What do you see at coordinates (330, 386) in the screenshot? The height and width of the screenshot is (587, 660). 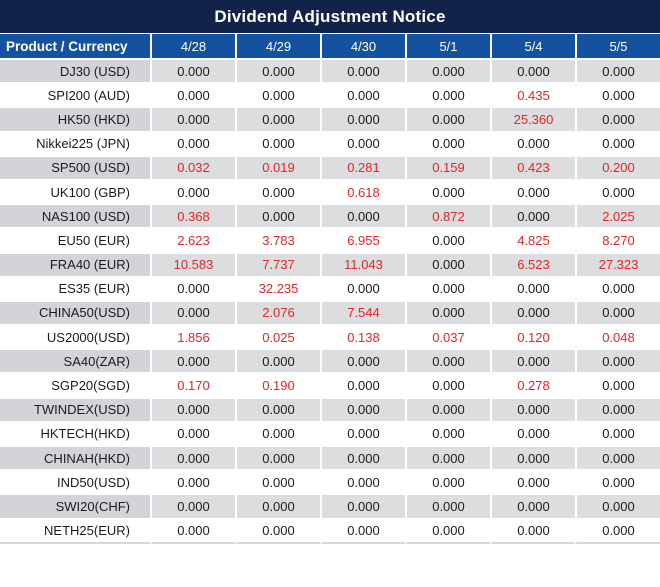 I see `table-row: SGP20(SGD) 0.170 0.190 0.000 0.000 0.278 0.000` at bounding box center [330, 386].